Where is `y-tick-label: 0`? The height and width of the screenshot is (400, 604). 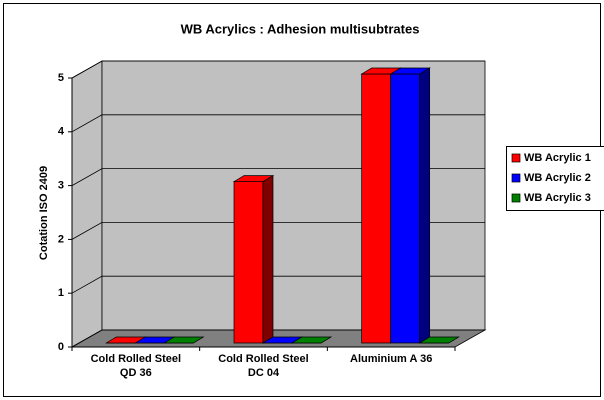 y-tick-label: 0 is located at coordinates (61, 347).